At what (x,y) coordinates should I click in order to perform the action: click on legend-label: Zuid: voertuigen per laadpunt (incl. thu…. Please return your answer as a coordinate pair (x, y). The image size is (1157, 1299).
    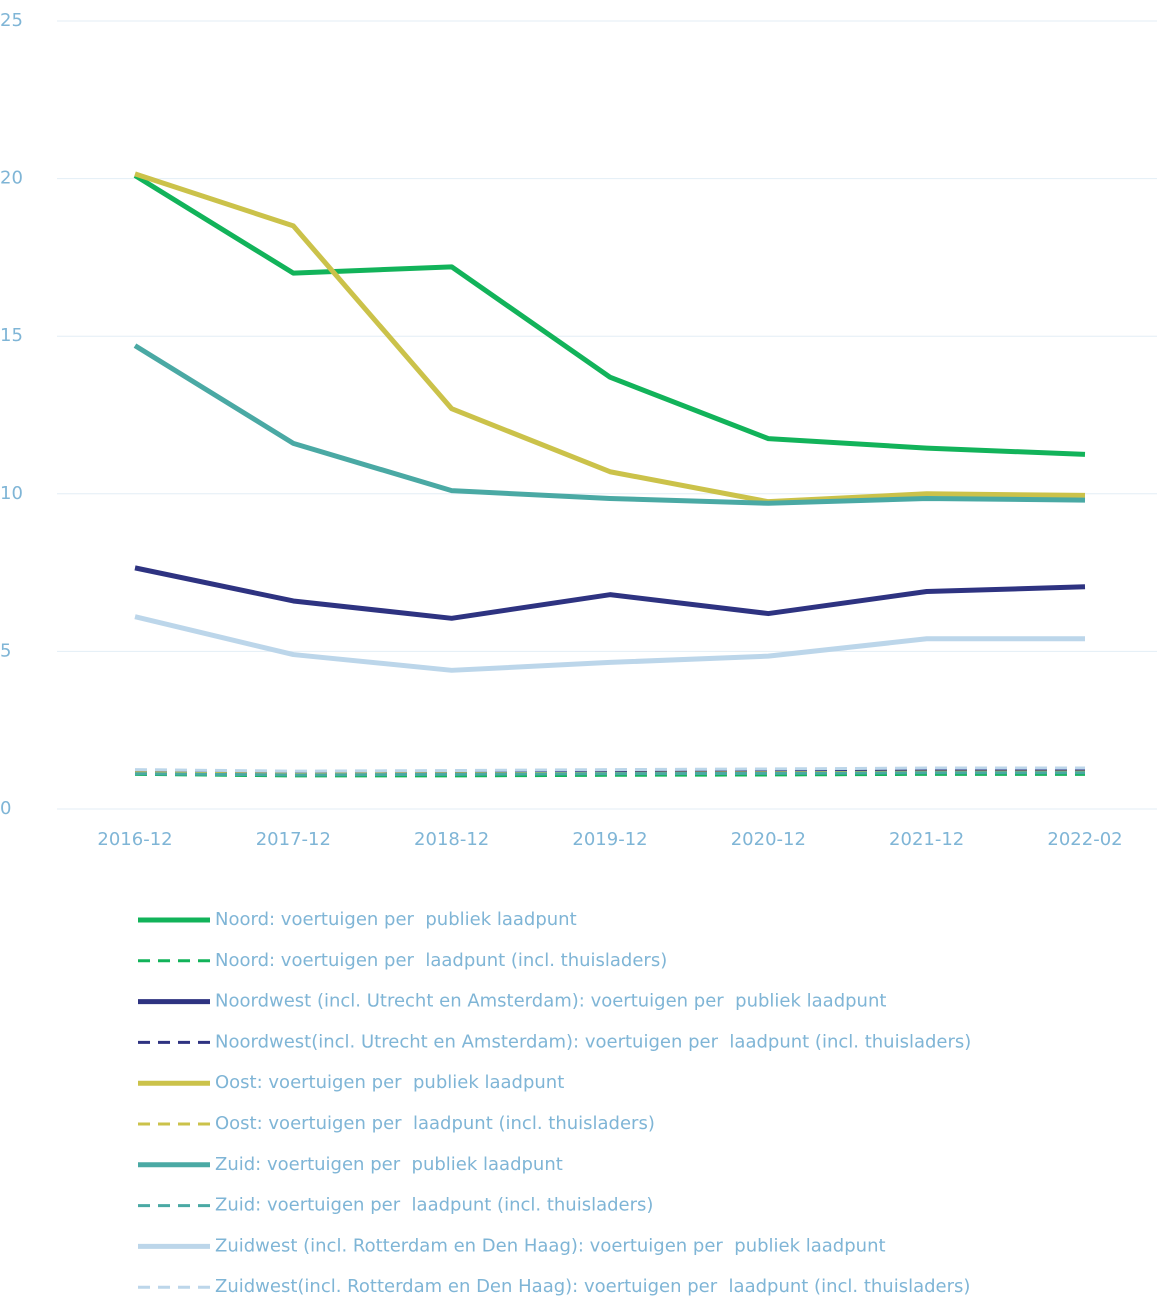
    Looking at the image, I should click on (434, 1205).